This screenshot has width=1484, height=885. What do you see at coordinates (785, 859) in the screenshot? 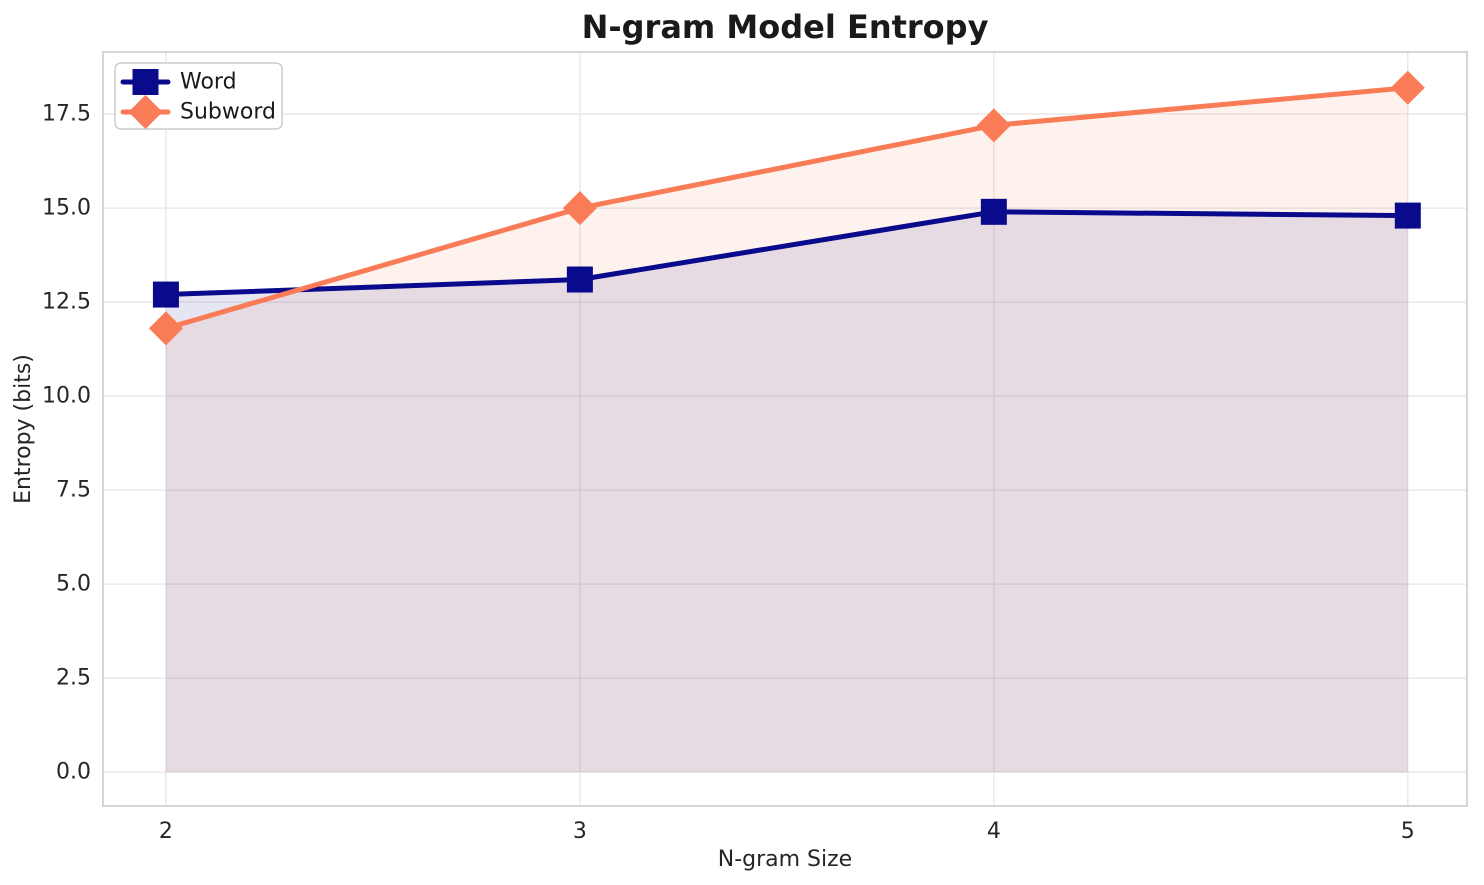
I see `x-axis-label: N-gram Size` at bounding box center [785, 859].